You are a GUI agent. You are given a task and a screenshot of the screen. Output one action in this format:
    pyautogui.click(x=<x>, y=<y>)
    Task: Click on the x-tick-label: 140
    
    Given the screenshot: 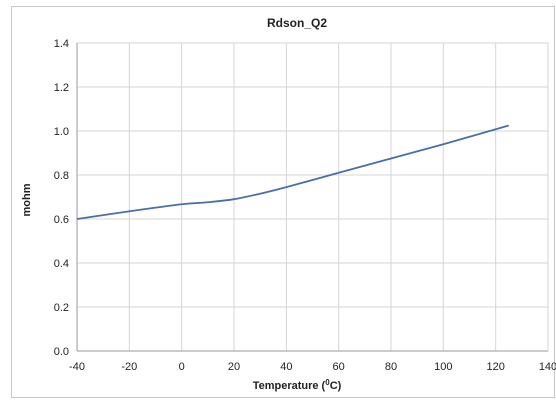 What is the action you would take?
    pyautogui.click(x=547, y=367)
    